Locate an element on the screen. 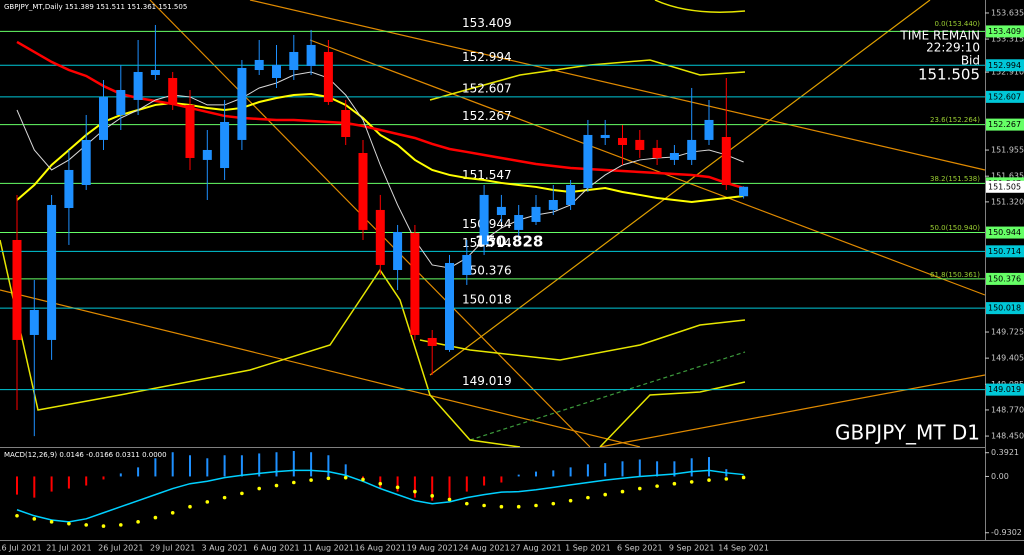  x-tick-label: 16 Jul 2021 is located at coordinates (21, 548).